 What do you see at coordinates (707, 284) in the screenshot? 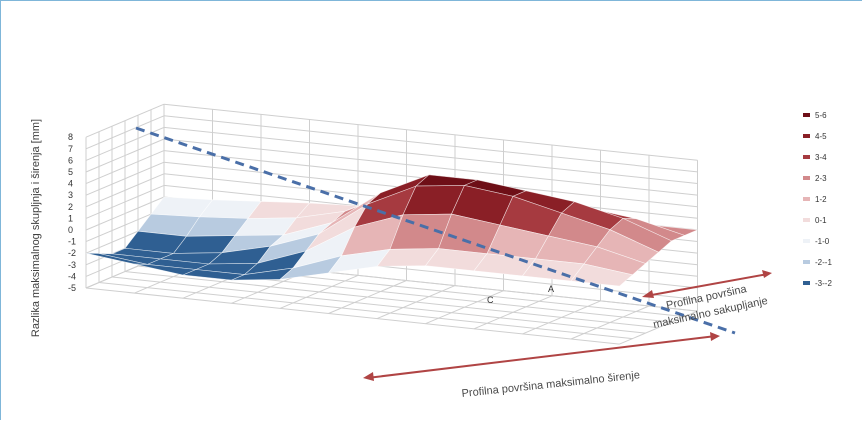
I see `shrink-arrow` at bounding box center [707, 284].